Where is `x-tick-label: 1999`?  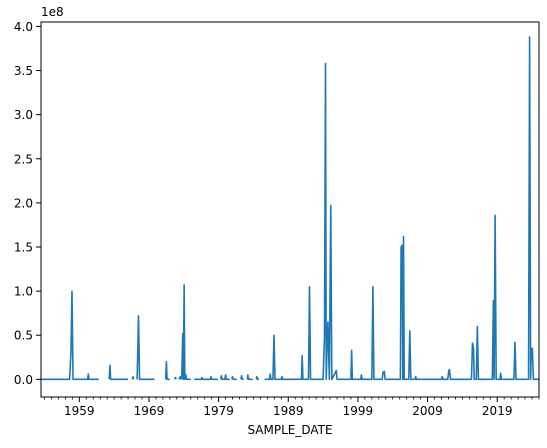
x-tick-label: 1999 is located at coordinates (358, 411).